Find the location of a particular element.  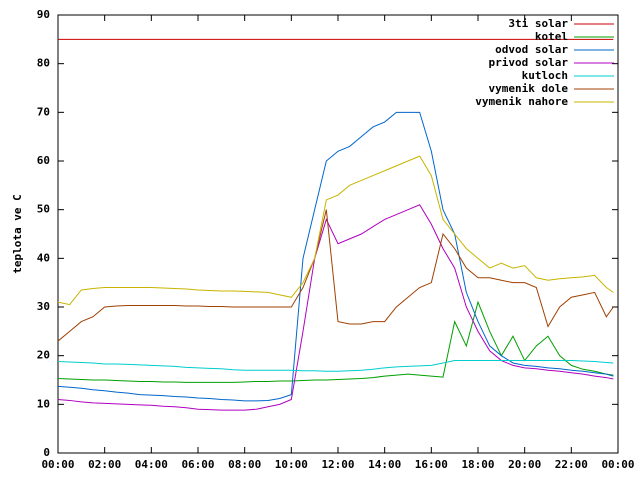

x-tick-label: 20:00 is located at coordinates (524, 464).